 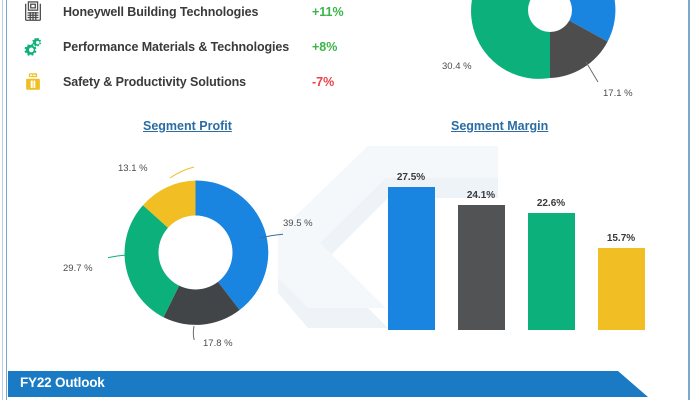 I want to click on list-item-value: +11%, so click(x=328, y=11).